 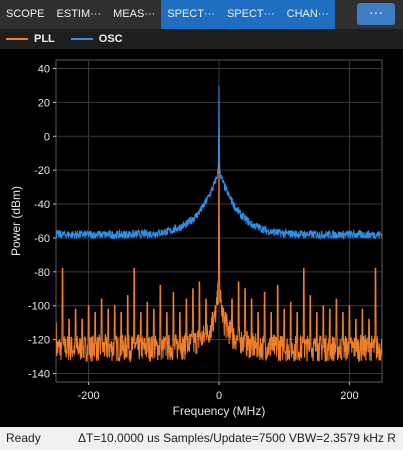 What do you see at coordinates (30, 39) in the screenshot?
I see `legend-item-pll: PLL` at bounding box center [30, 39].